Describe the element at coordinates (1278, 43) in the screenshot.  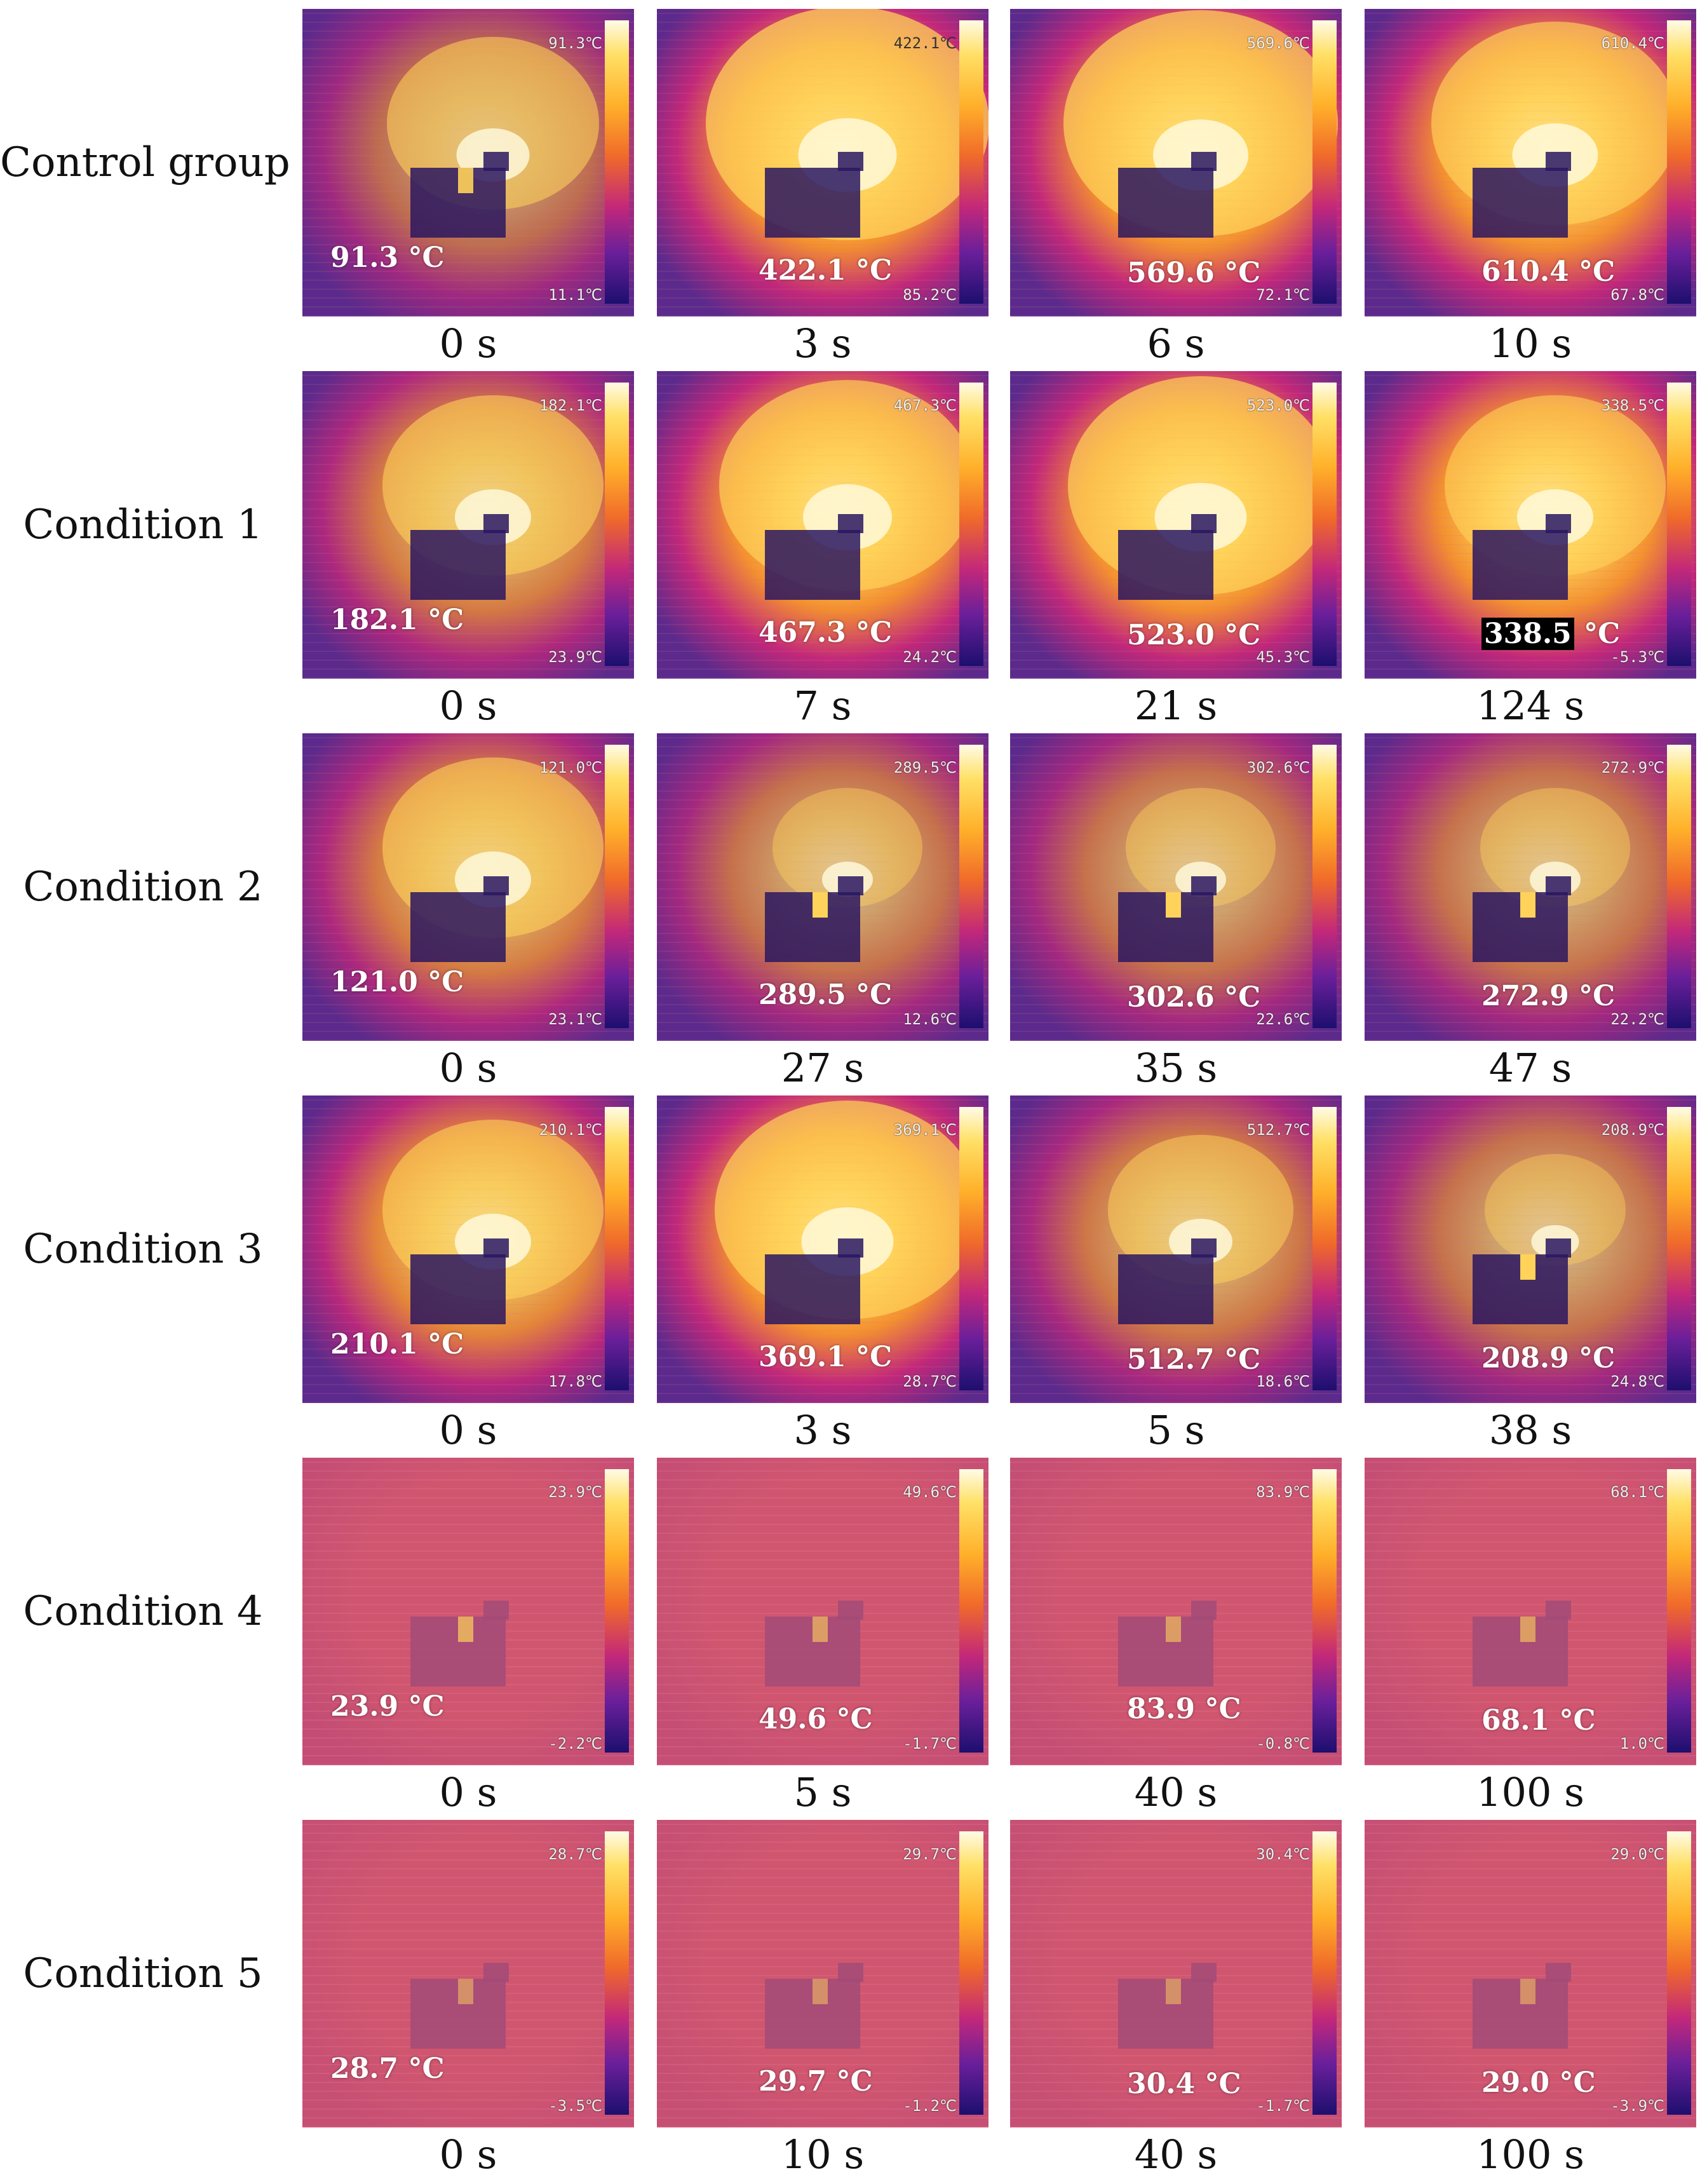
I see `scale-max-label: 569.6℃` at that location.